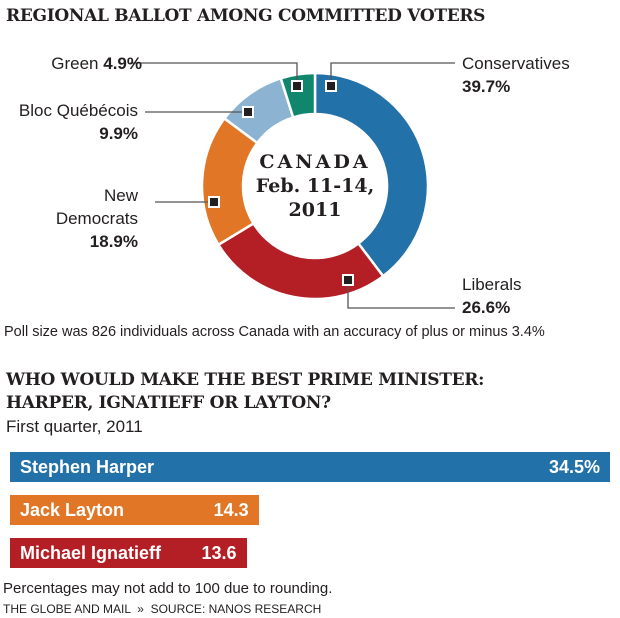 The image size is (620, 618). Describe the element at coordinates (310, 467) in the screenshot. I see `bar-stephen-harper: Stephen Harper 34.5%` at that location.